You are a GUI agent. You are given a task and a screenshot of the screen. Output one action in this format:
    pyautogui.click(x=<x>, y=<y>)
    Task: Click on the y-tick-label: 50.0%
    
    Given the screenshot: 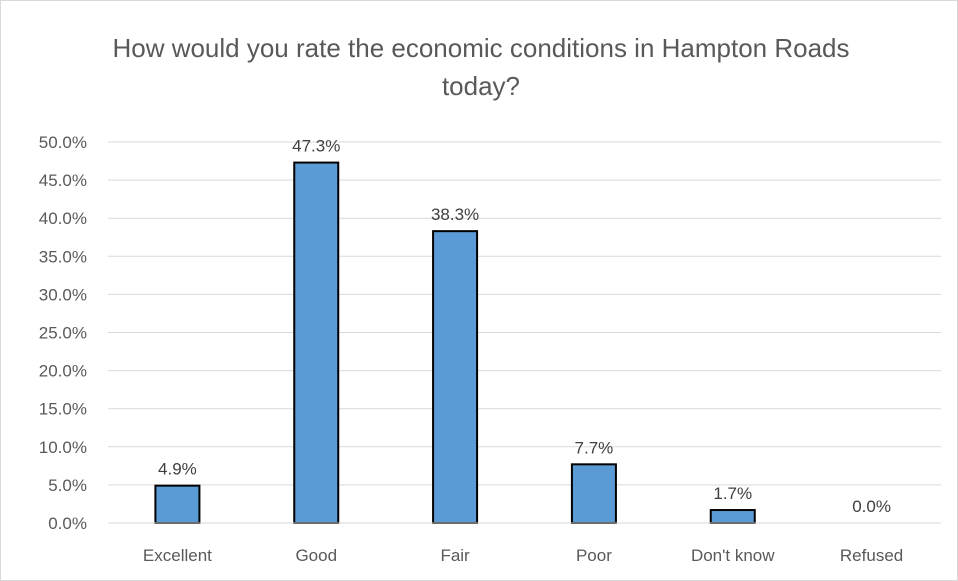 What is the action you would take?
    pyautogui.click(x=63, y=142)
    